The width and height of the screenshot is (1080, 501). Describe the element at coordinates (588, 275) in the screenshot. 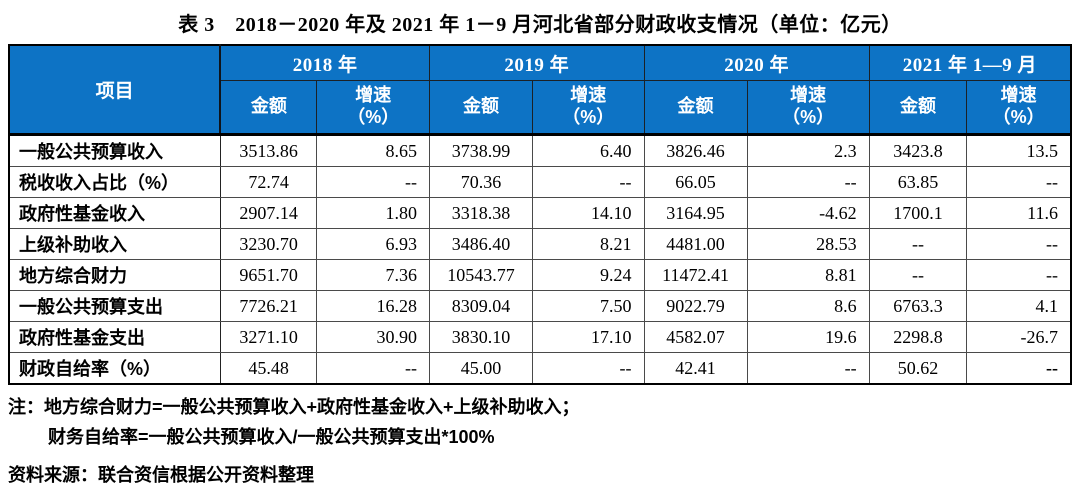

I see `growth-cell: 9.24` at that location.